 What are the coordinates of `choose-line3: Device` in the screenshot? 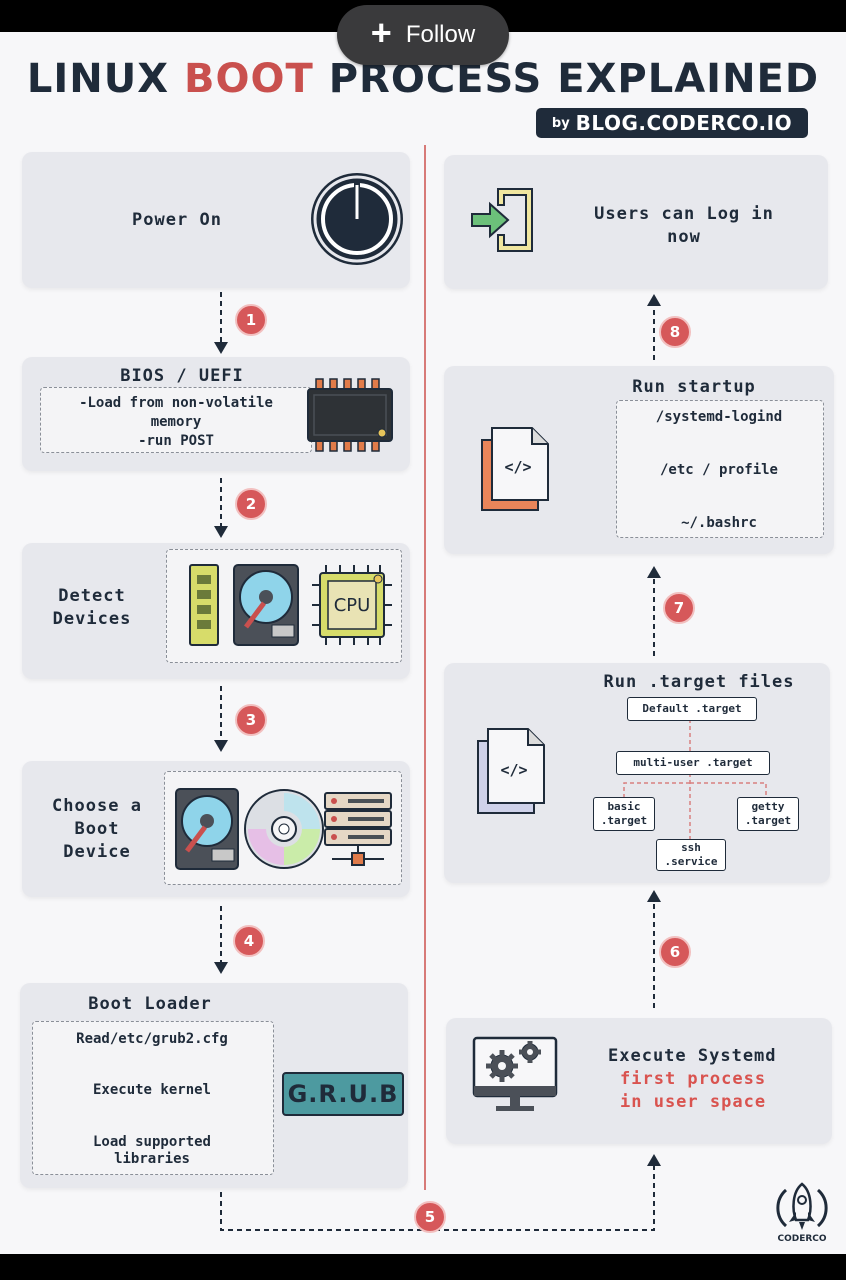 It's located at (97, 852).